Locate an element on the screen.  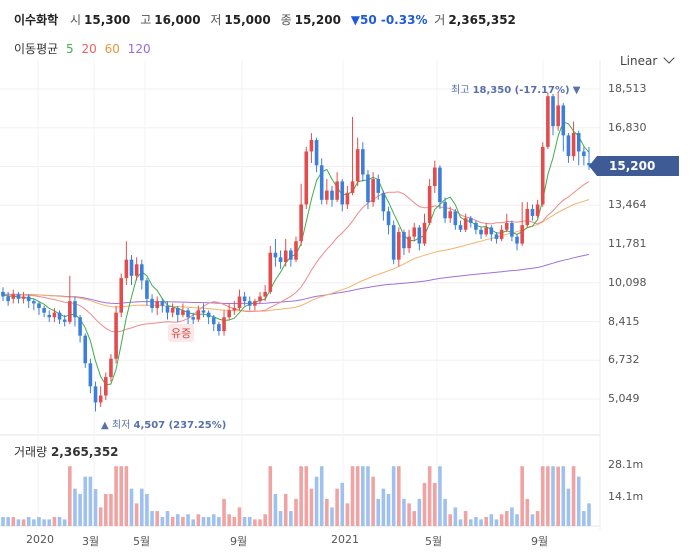
volume-label: 거 is located at coordinates (440, 20).